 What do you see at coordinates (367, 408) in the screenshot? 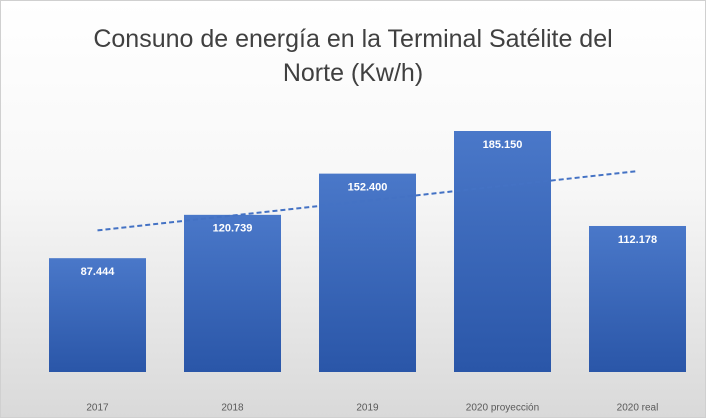
I see `x-tick-label: 2019` at bounding box center [367, 408].